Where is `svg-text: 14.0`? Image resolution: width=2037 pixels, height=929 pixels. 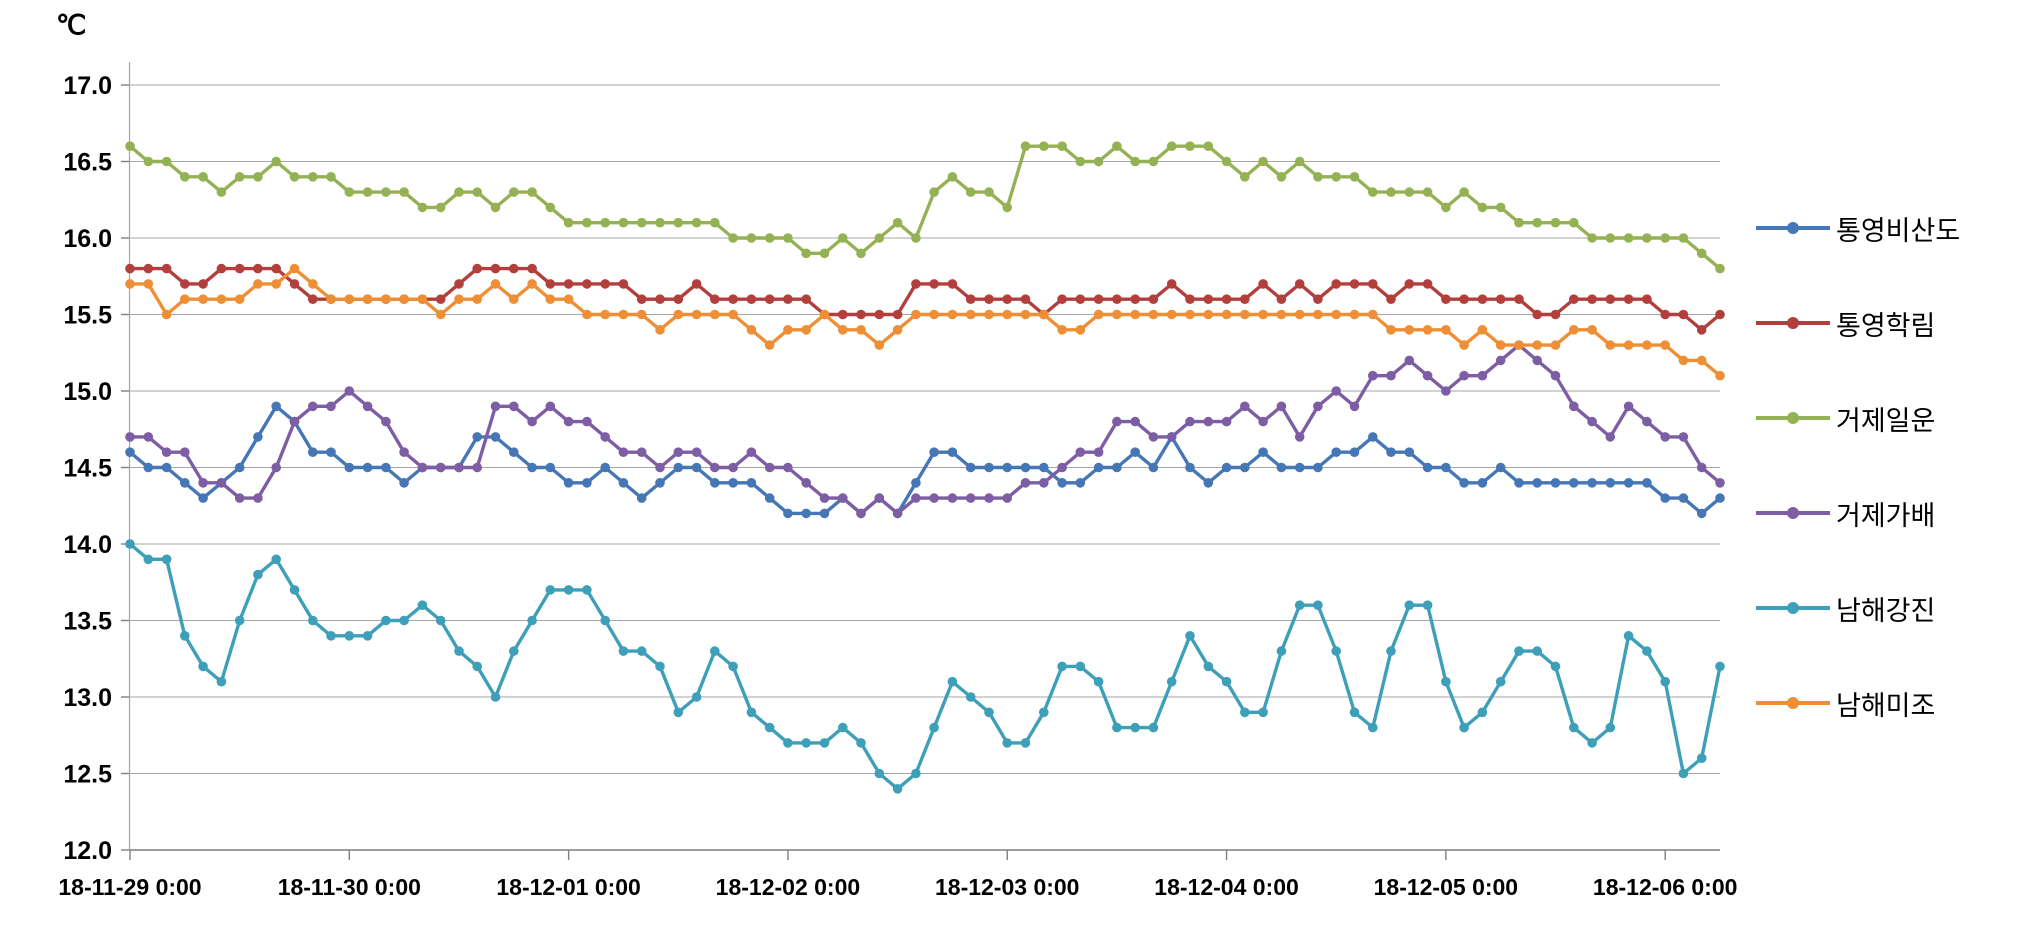
svg-text: 14.0 is located at coordinates (87, 545).